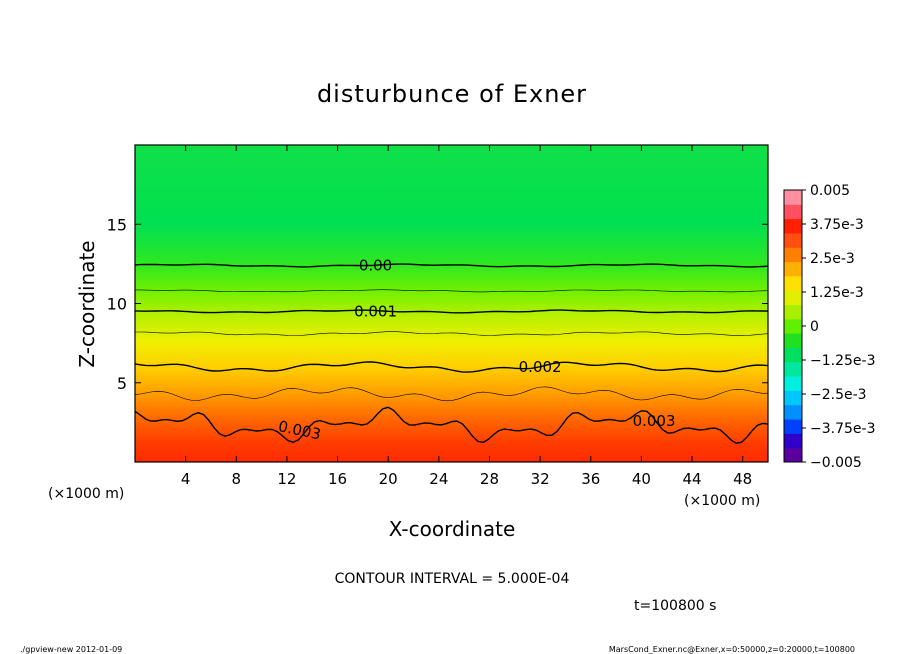 The width and height of the screenshot is (904, 654). I want to click on x-tick-label: 40, so click(641, 479).